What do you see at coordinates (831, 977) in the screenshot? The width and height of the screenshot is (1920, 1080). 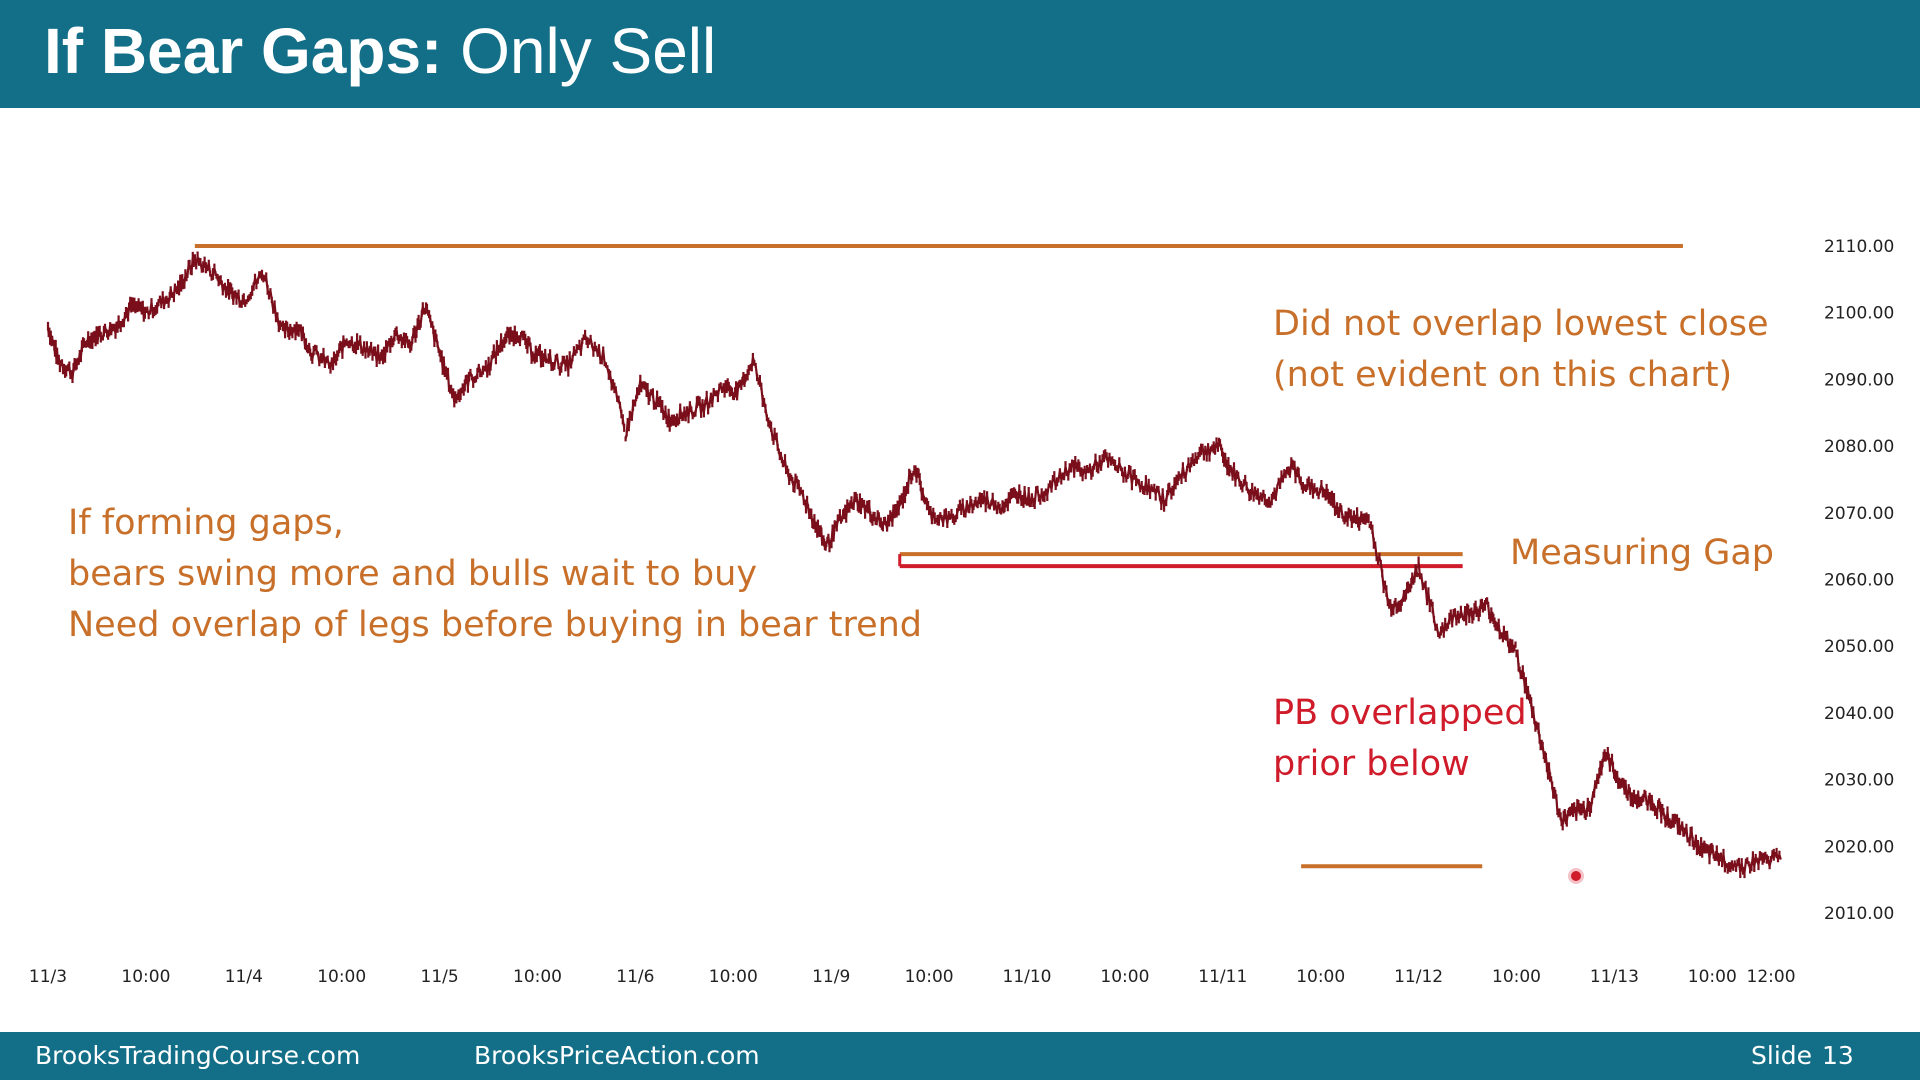 I see `x-tick-label: 11/9` at bounding box center [831, 977].